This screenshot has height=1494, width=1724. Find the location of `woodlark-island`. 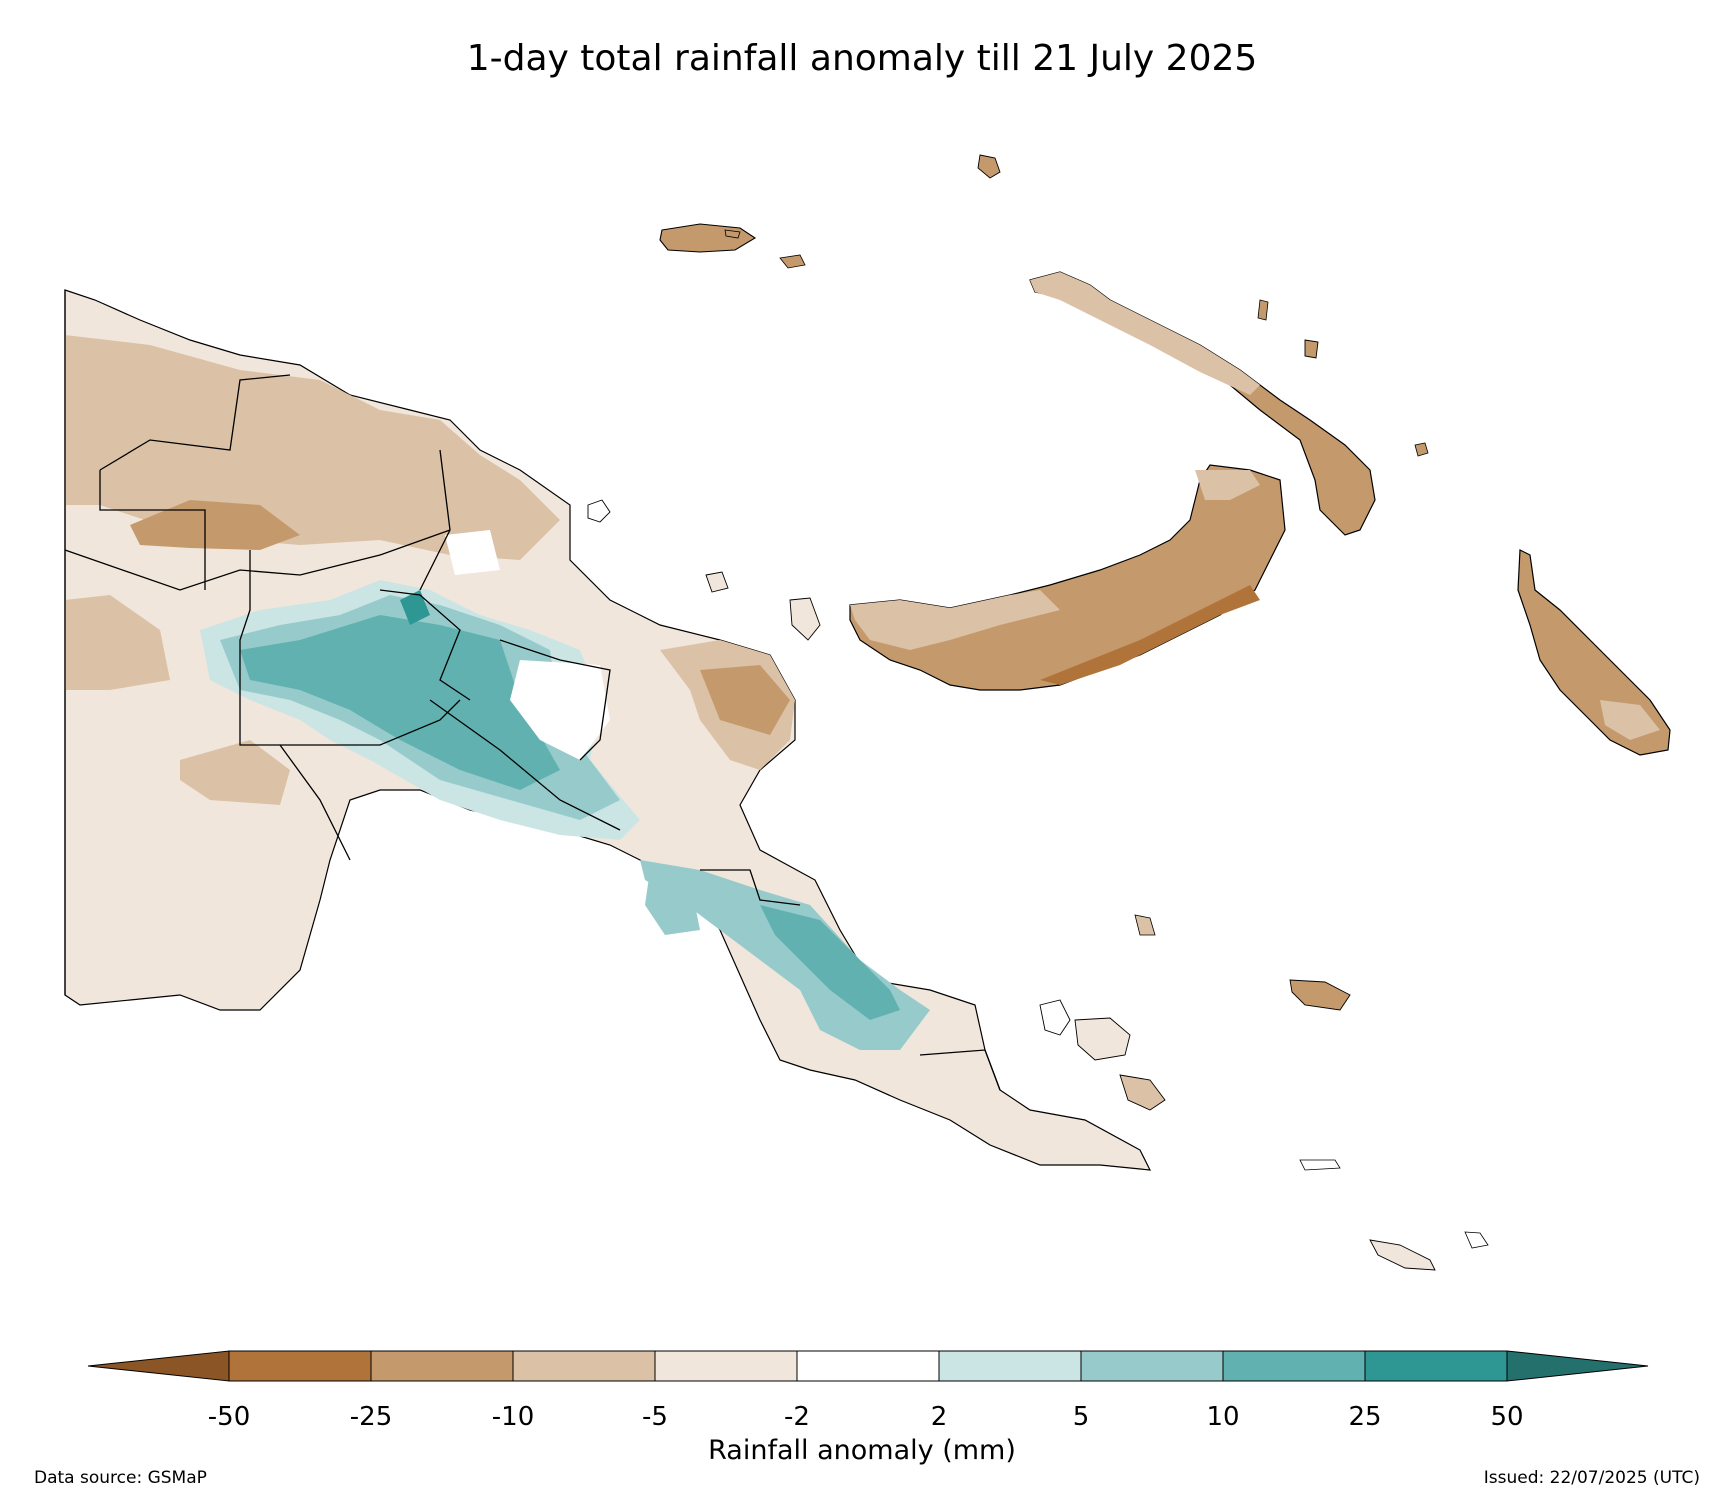

woodlark-island is located at coordinates (1320, 995).